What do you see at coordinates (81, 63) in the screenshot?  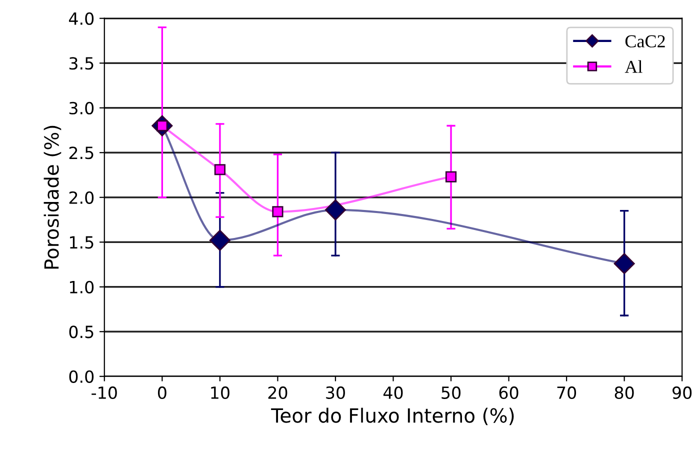 I see `y-tick-label: 3.5` at bounding box center [81, 63].